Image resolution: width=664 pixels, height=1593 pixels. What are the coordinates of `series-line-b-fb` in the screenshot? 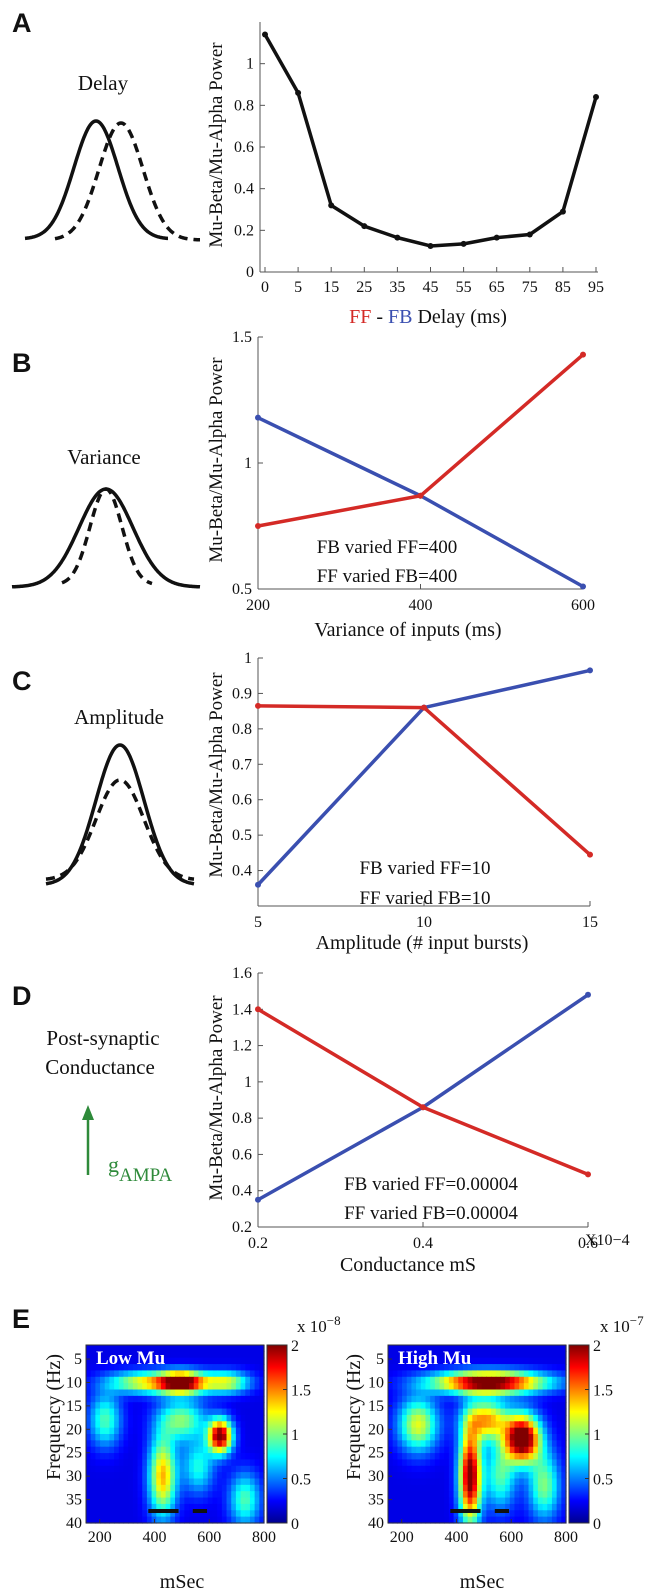 It's located at (420, 502).